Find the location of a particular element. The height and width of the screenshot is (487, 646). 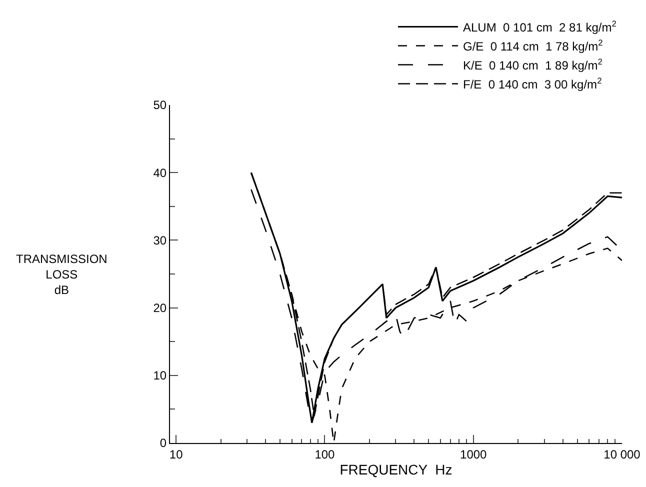

x-tick-label: 100 is located at coordinates (325, 454).